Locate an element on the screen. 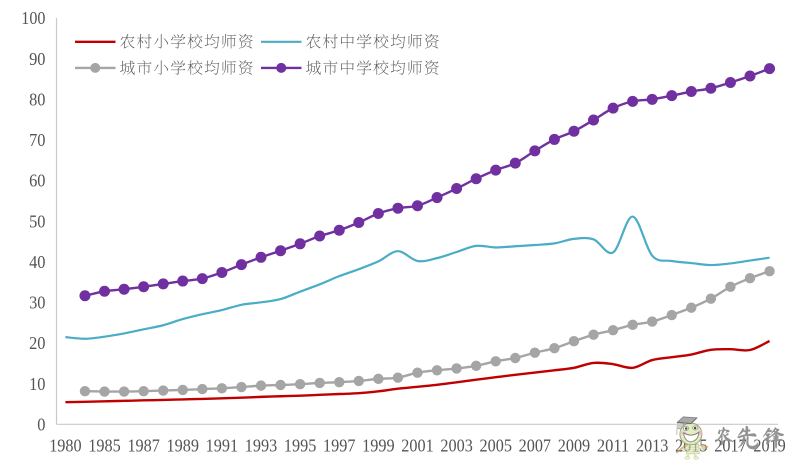 The width and height of the screenshot is (800, 466). svg-text: 1987 is located at coordinates (143, 446).